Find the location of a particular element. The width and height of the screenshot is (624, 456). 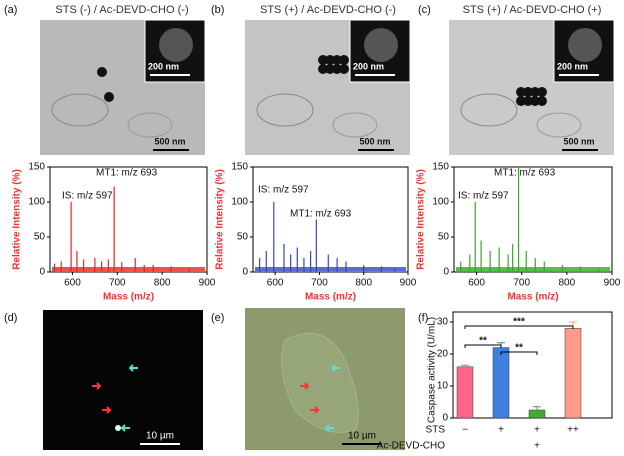

panel-label: (d) is located at coordinates (10, 318).